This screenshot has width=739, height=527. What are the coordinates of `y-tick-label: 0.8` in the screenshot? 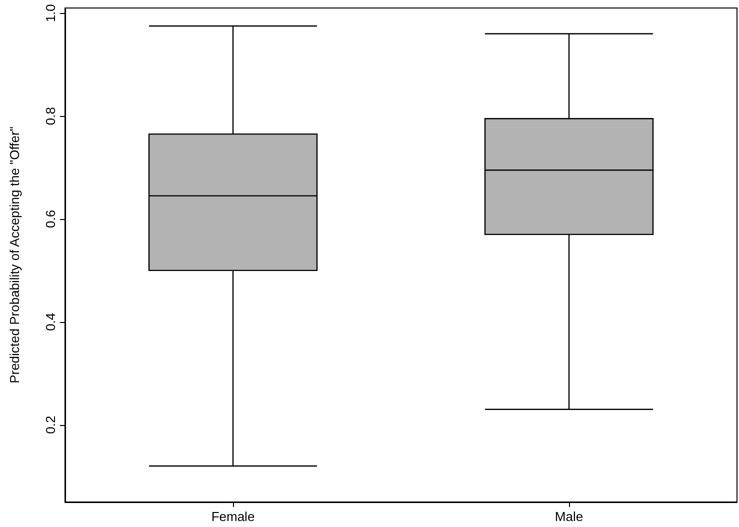 It's located at (50, 116).